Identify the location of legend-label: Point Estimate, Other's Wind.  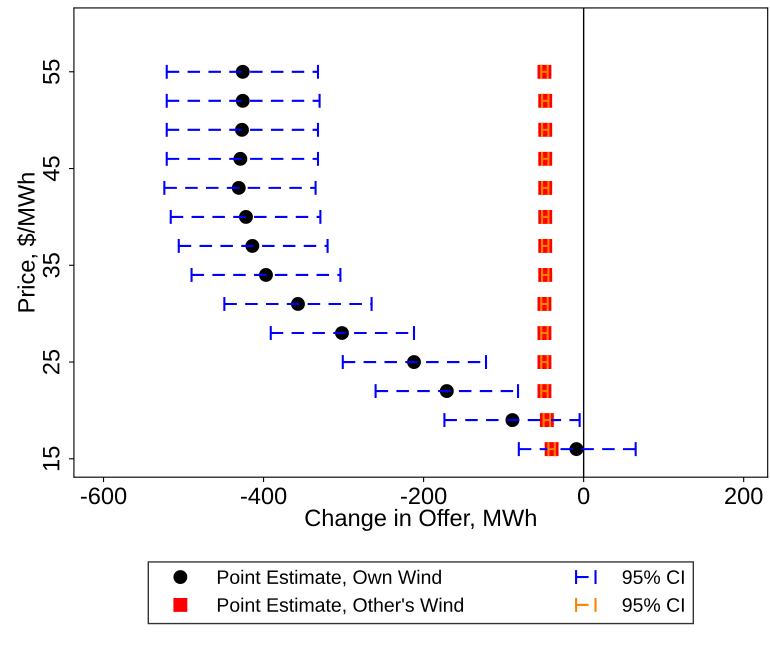
(341, 606).